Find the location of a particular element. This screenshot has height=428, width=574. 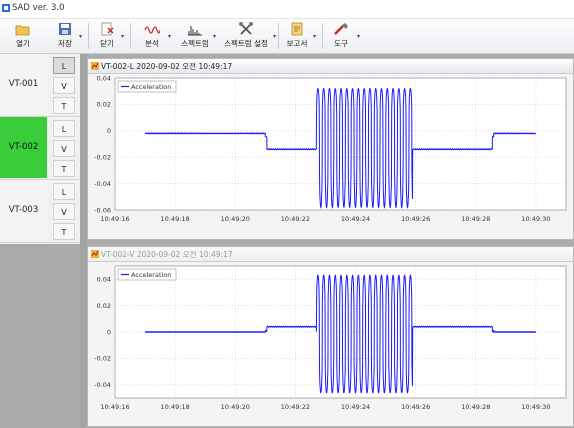

close-button: 닫기 ▾ is located at coordinates (108, 36).